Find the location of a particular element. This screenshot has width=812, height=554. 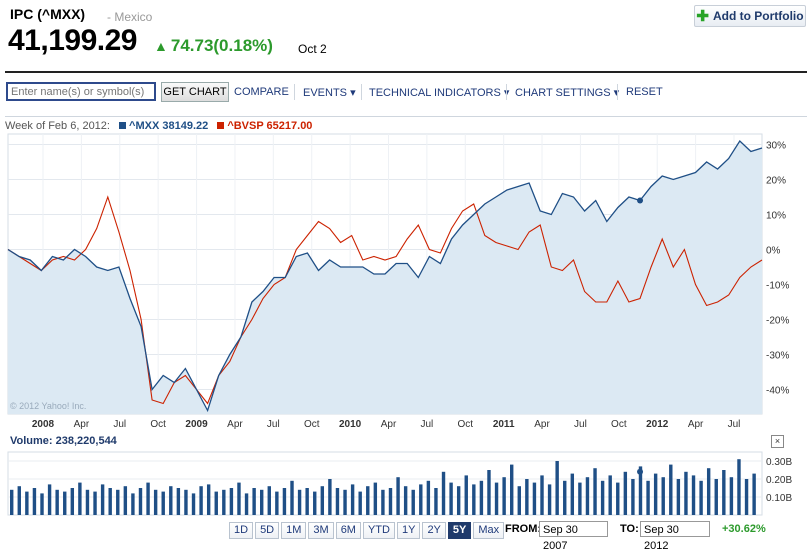

volume-label: Volume: 238,220,544 is located at coordinates (63, 441).